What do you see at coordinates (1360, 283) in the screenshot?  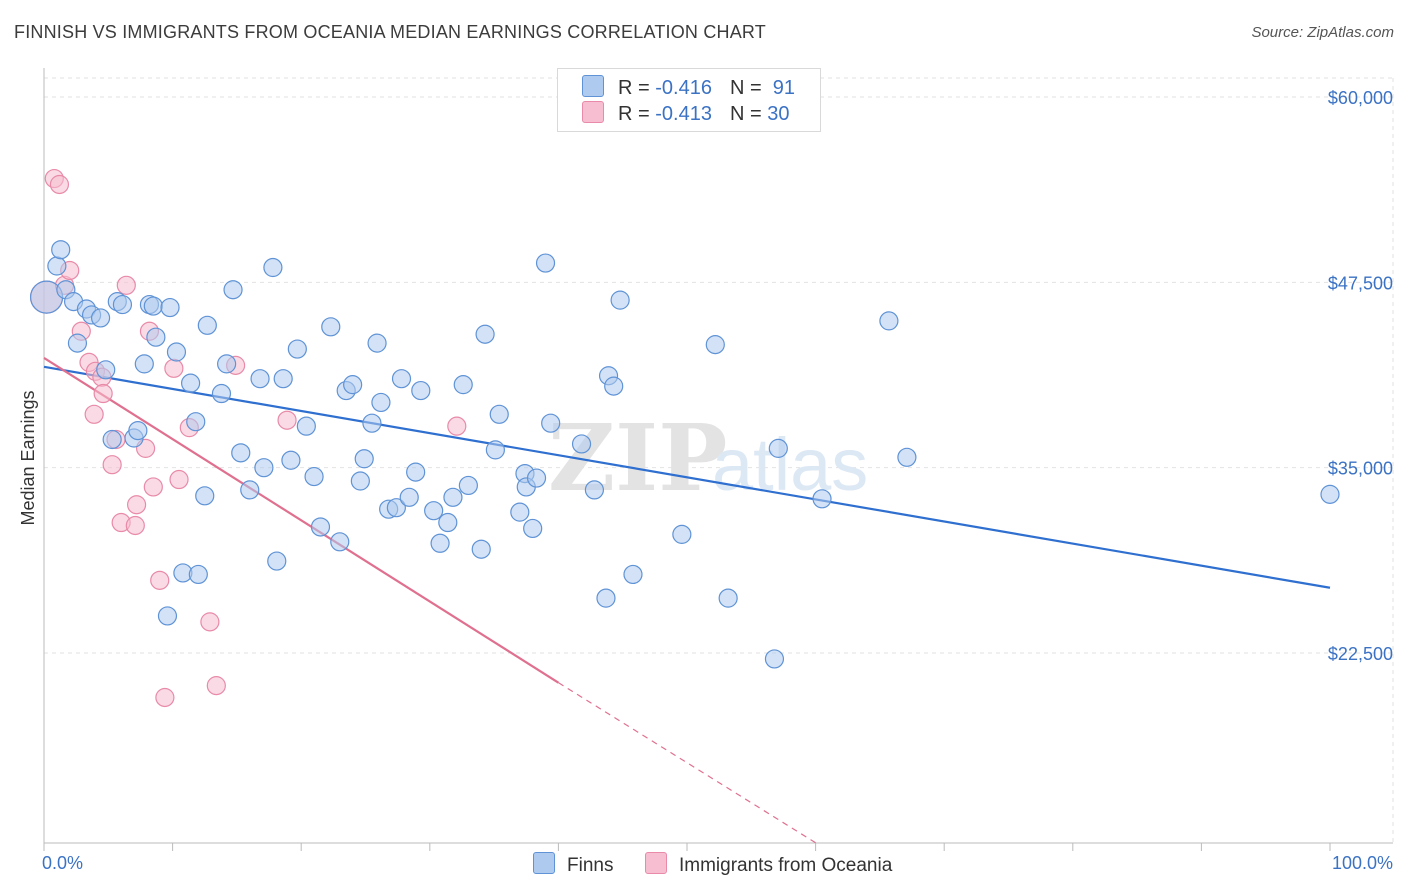 I see `y-tick-label: $47,500` at bounding box center [1360, 283].